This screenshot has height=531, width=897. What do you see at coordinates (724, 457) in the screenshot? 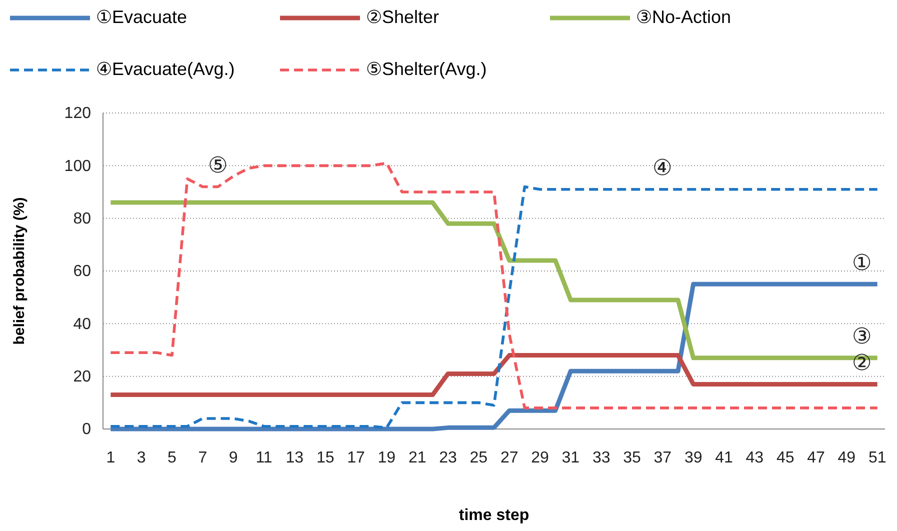
I see `x-tick-label: 41` at bounding box center [724, 457].